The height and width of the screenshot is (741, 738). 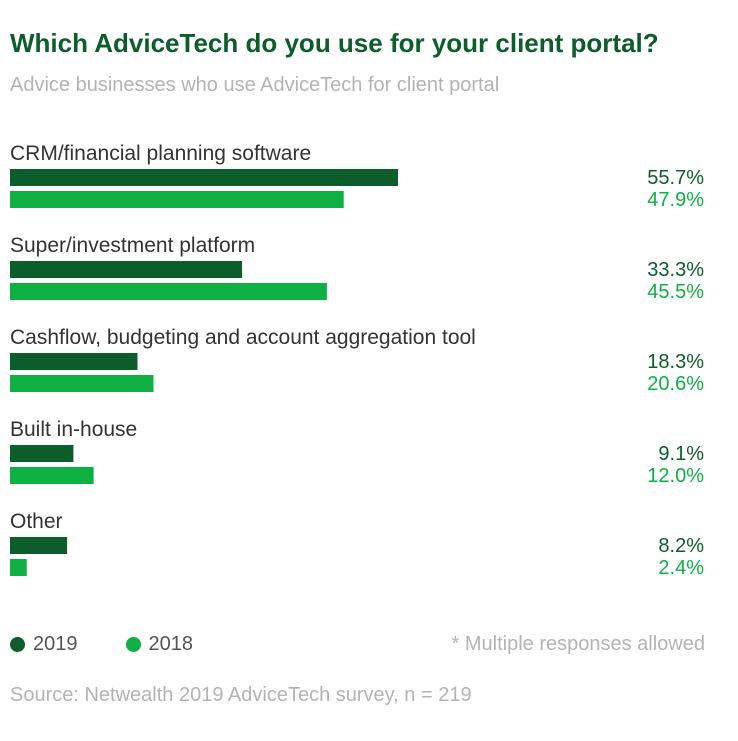 What do you see at coordinates (675, 200) in the screenshot?
I see `value-label-2018-crm-financial-planning-software: 47.9%` at bounding box center [675, 200].